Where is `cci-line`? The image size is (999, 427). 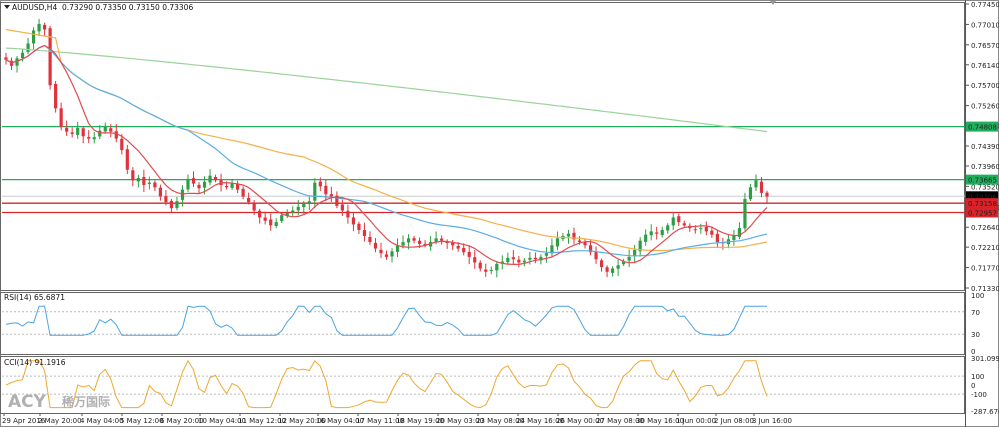
cci-line is located at coordinates (386, 384).